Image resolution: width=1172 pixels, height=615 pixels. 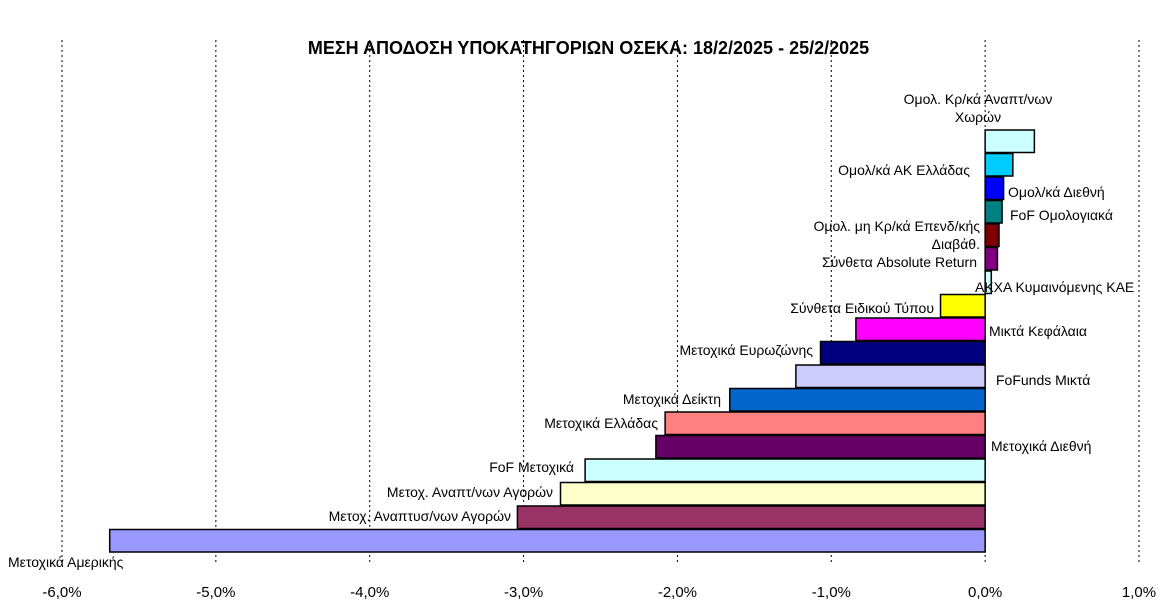 What do you see at coordinates (369, 592) in the screenshot?
I see `x-tick-label: -4,0%` at bounding box center [369, 592].